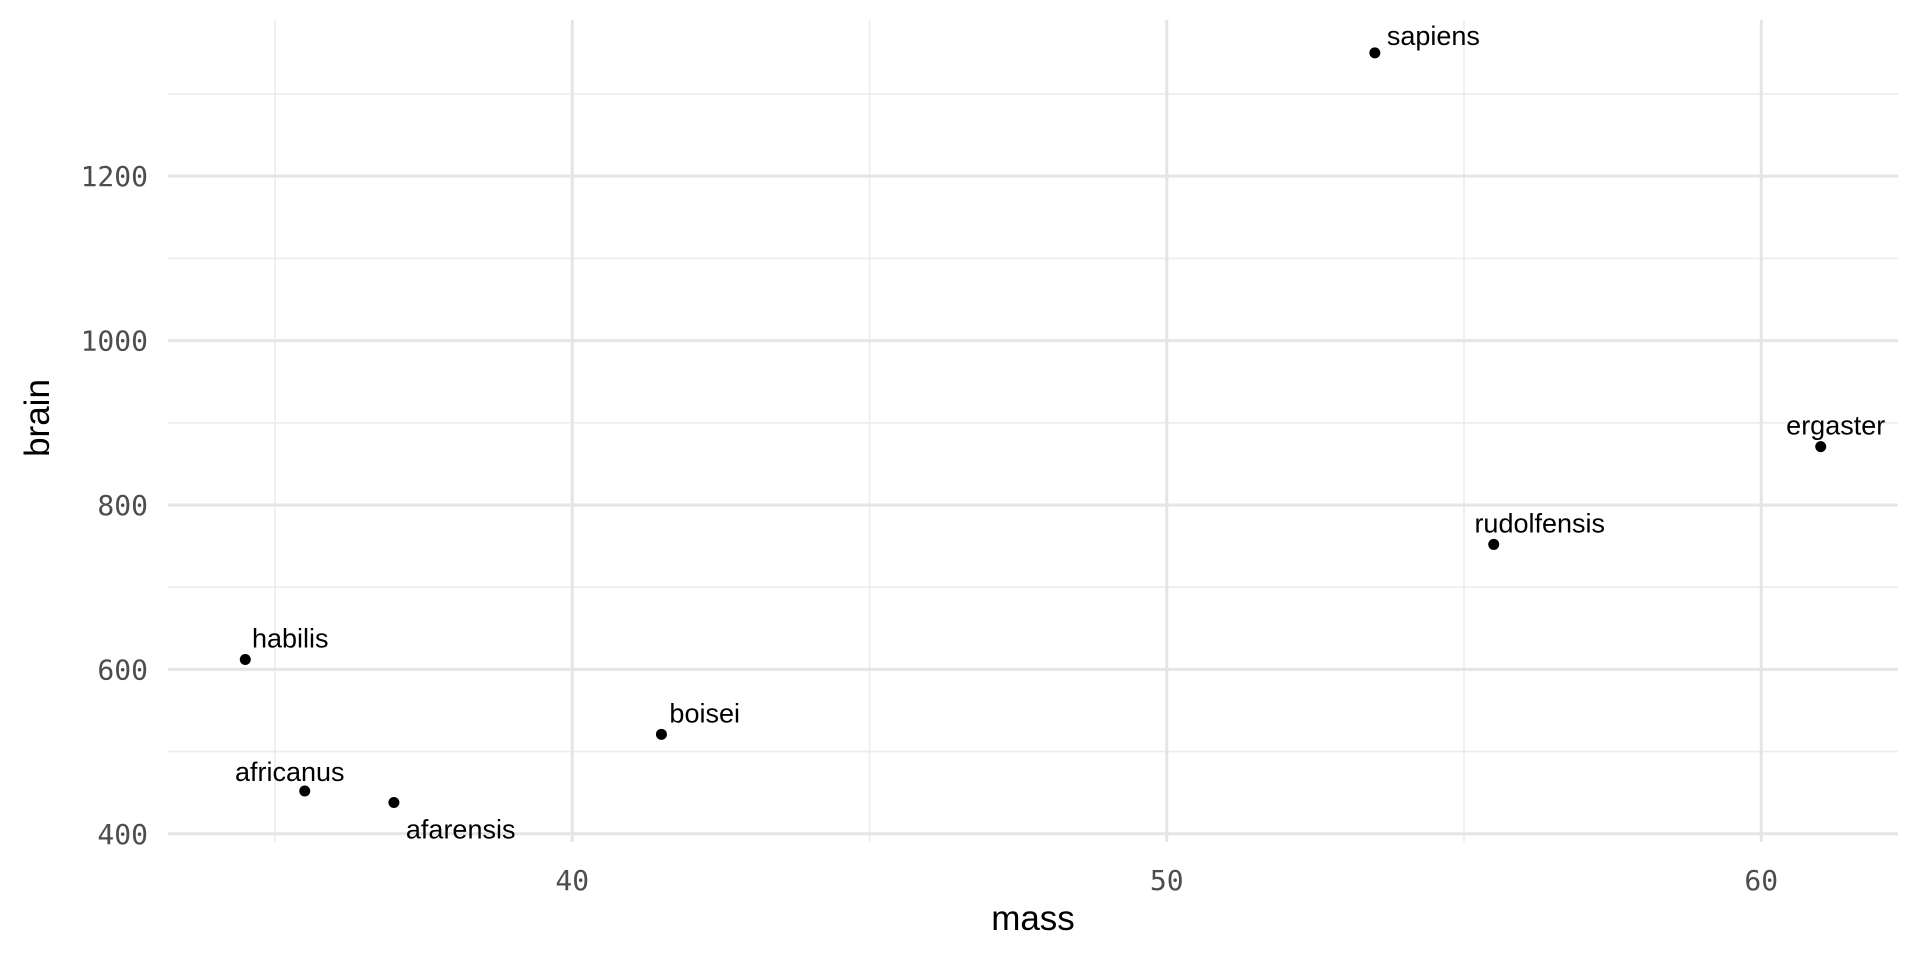 Image resolution: width=1920 pixels, height=960 pixels. What do you see at coordinates (122, 669) in the screenshot?
I see `y-tick-label: 600` at bounding box center [122, 669].